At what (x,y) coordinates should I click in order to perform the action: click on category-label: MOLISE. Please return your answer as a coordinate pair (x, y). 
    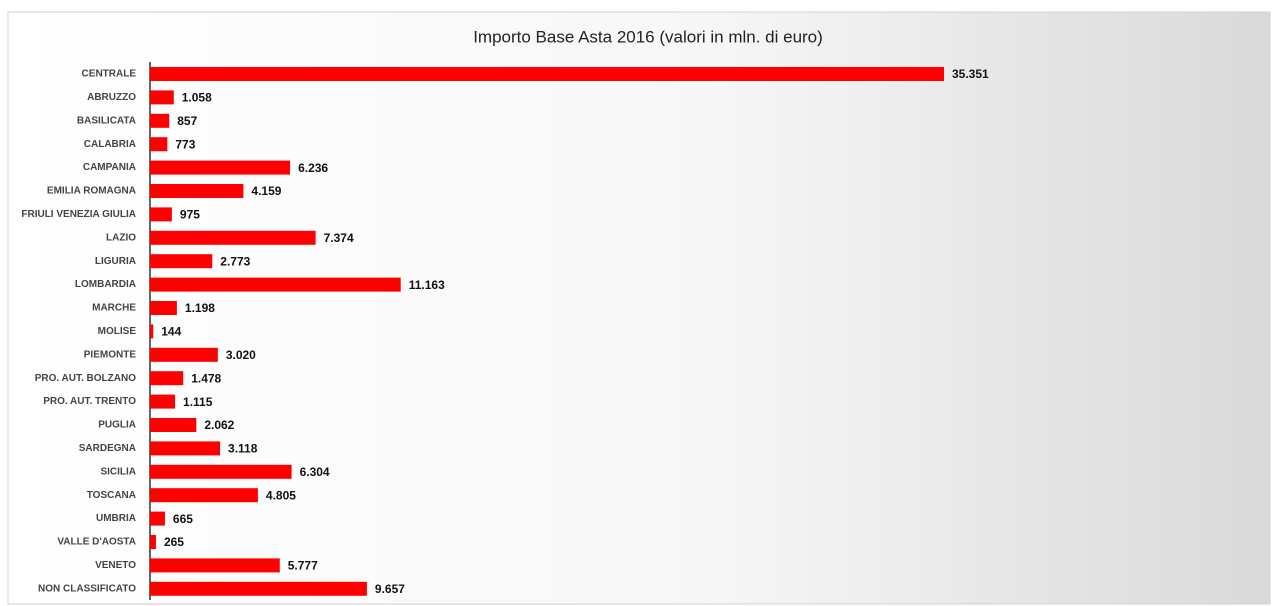
    Looking at the image, I should click on (117, 331).